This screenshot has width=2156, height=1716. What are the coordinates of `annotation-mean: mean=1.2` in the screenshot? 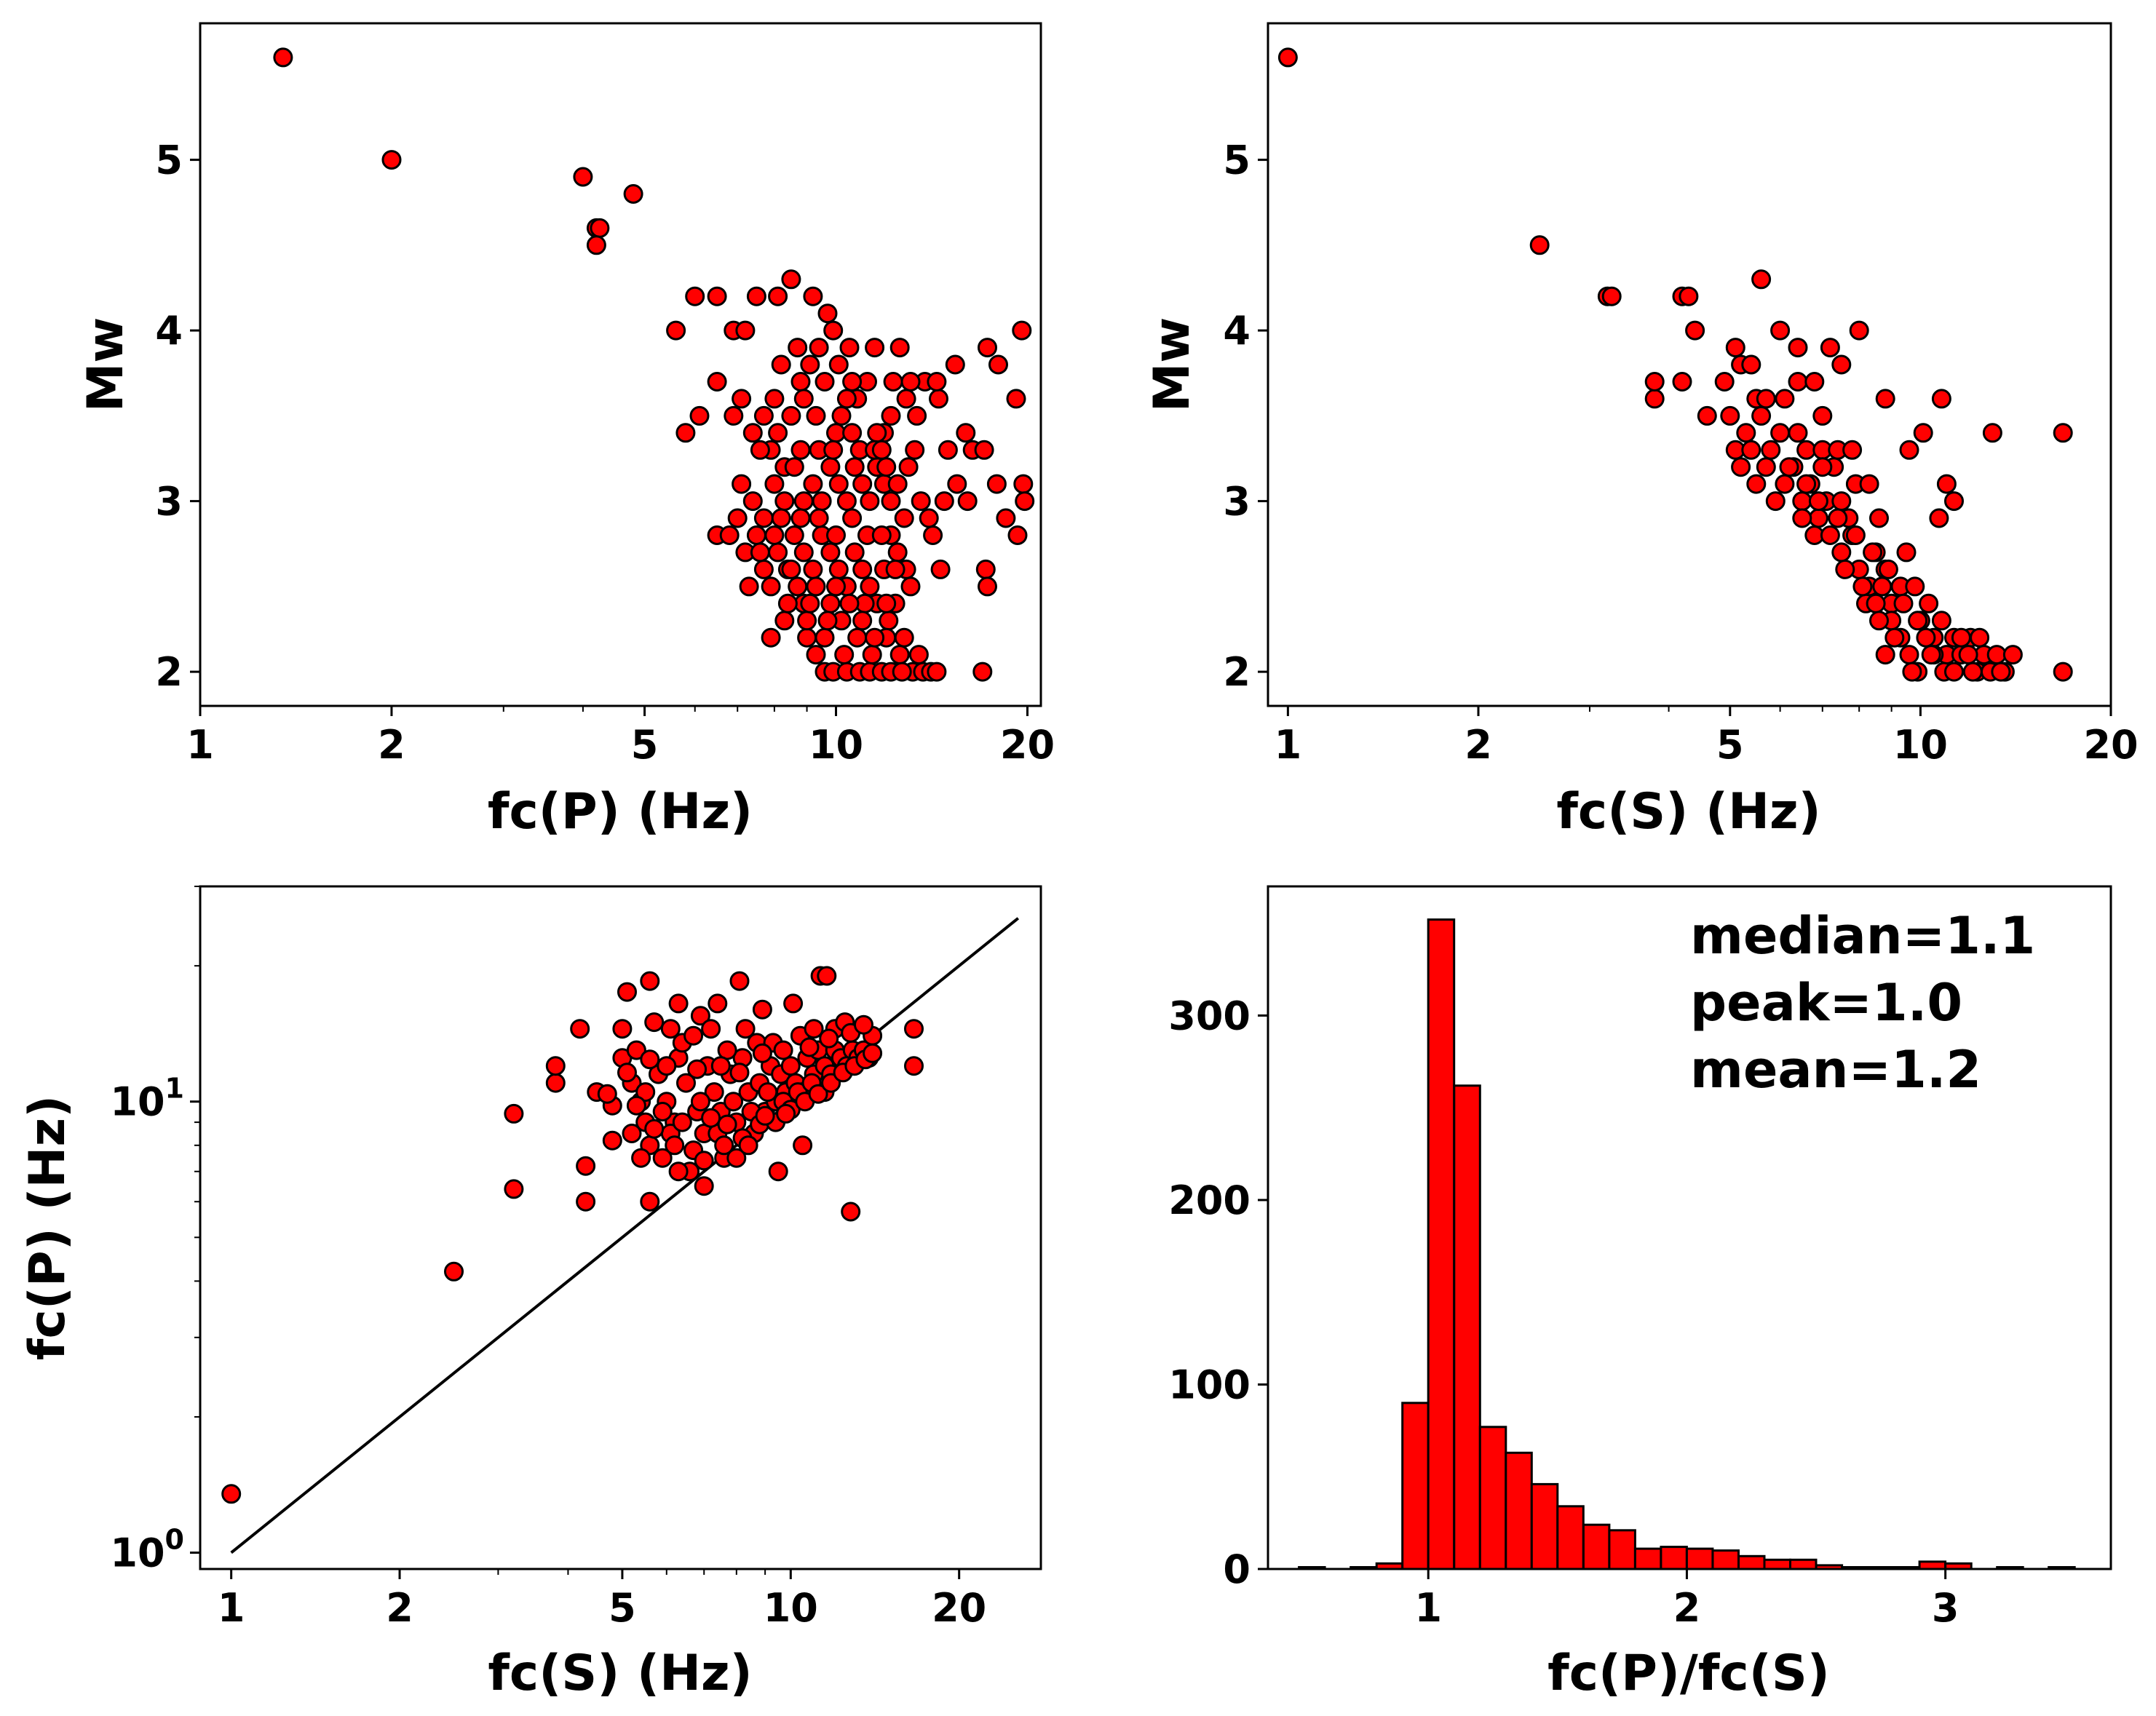 It's located at (1835, 1070).